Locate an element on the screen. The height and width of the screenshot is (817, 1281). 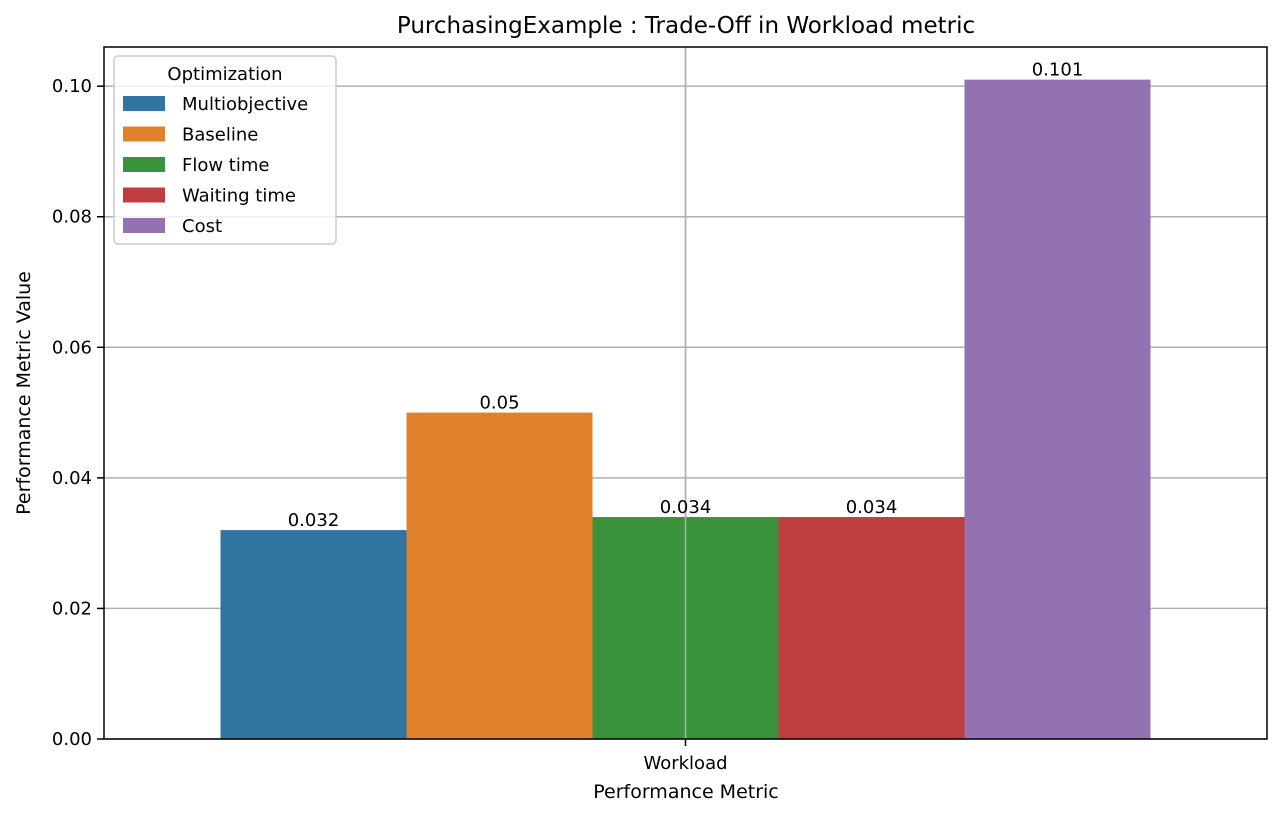
data-label-waiting-time: 0.034 is located at coordinates (872, 507).